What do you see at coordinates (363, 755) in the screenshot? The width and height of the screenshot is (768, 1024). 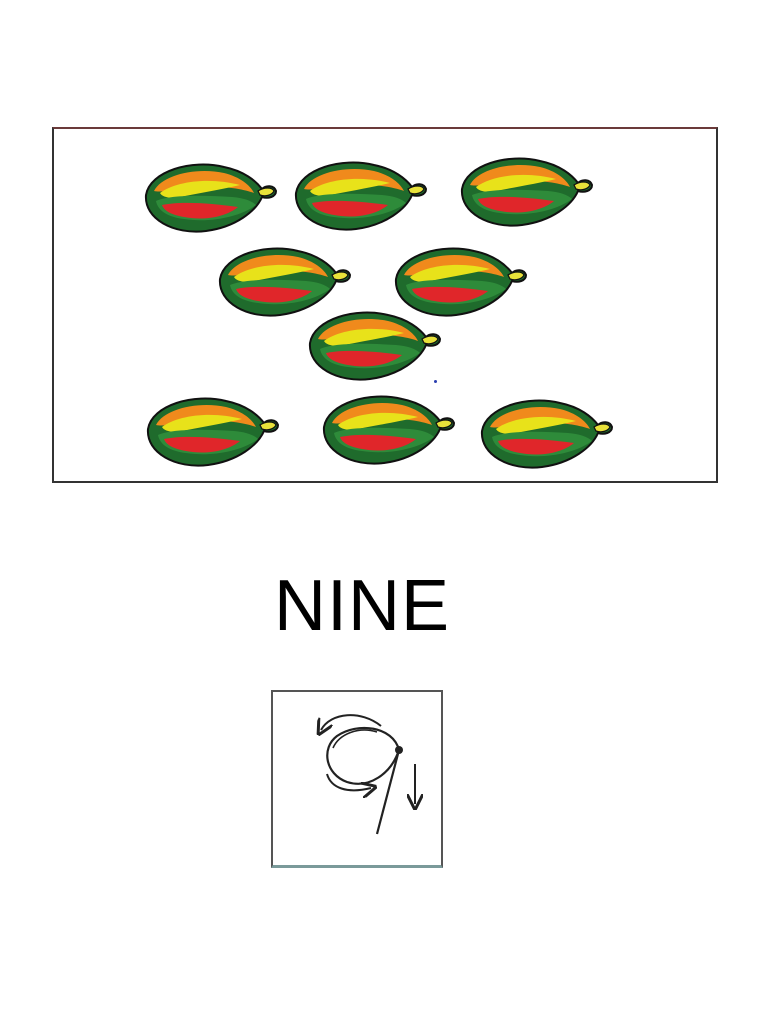 I see `nine-loop-stroke` at bounding box center [363, 755].